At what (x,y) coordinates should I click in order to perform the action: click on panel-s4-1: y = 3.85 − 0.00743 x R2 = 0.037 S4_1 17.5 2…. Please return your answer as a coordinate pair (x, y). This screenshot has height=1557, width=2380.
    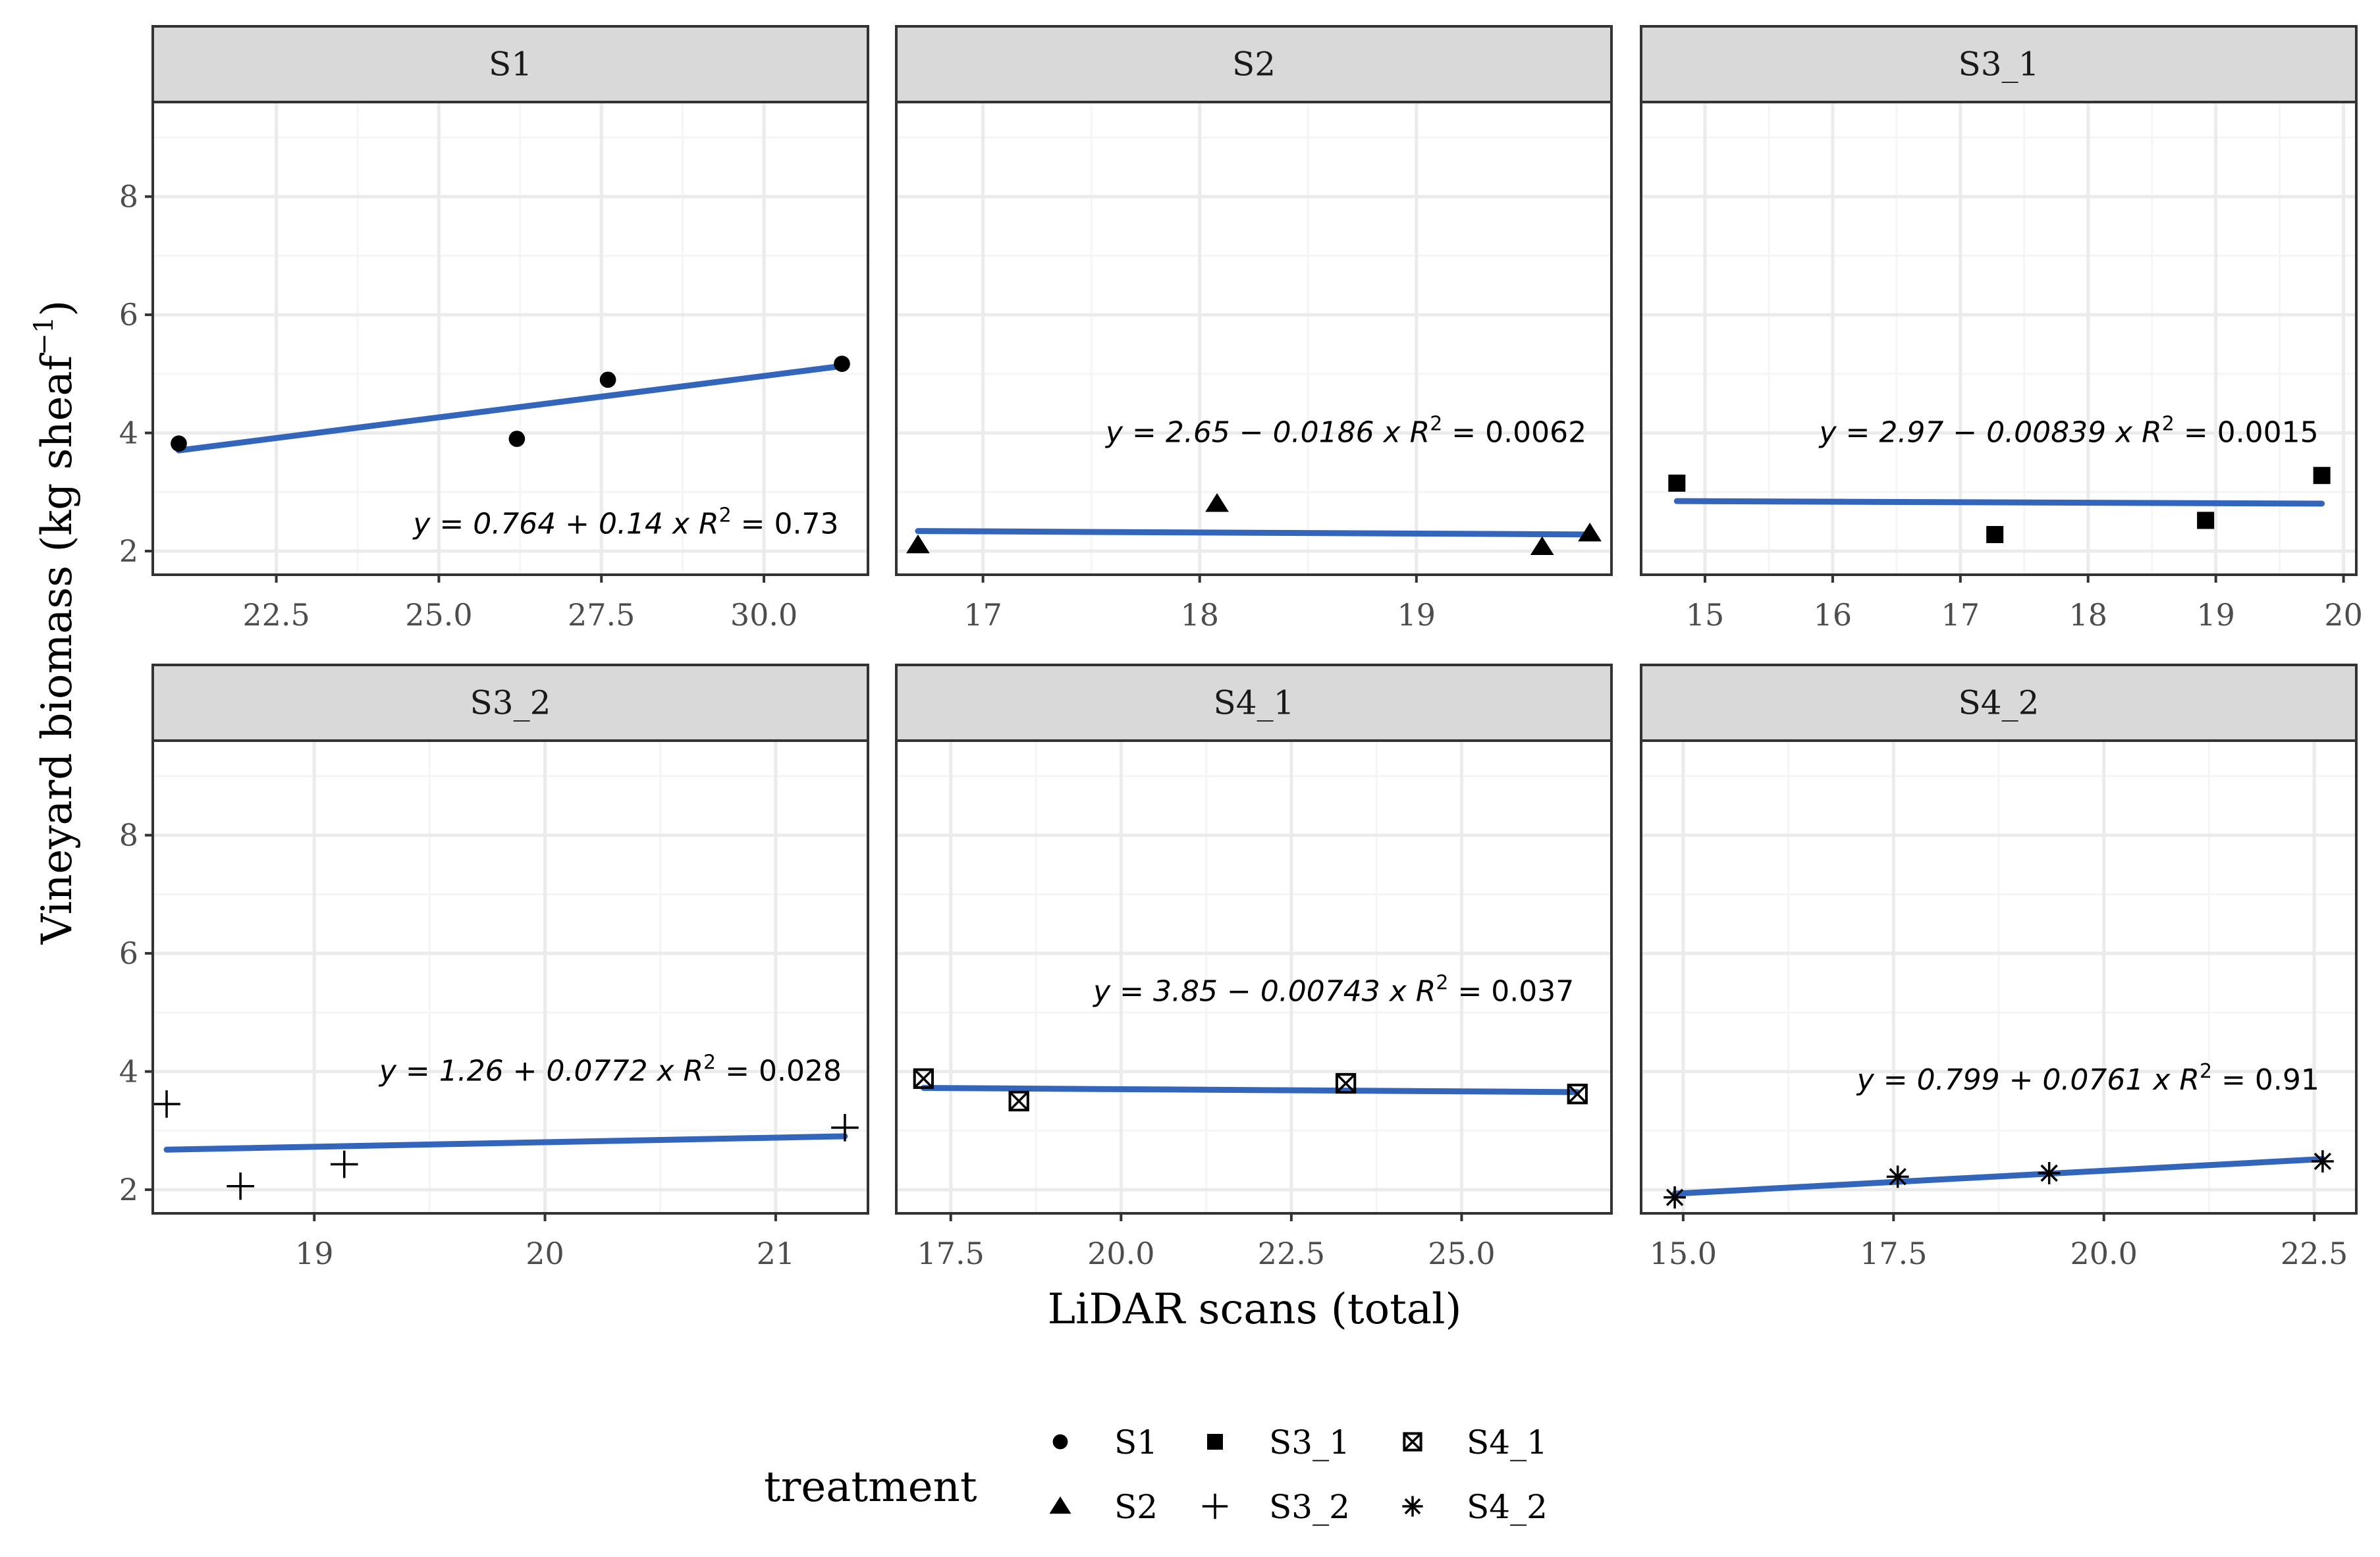
    Looking at the image, I should click on (1254, 967).